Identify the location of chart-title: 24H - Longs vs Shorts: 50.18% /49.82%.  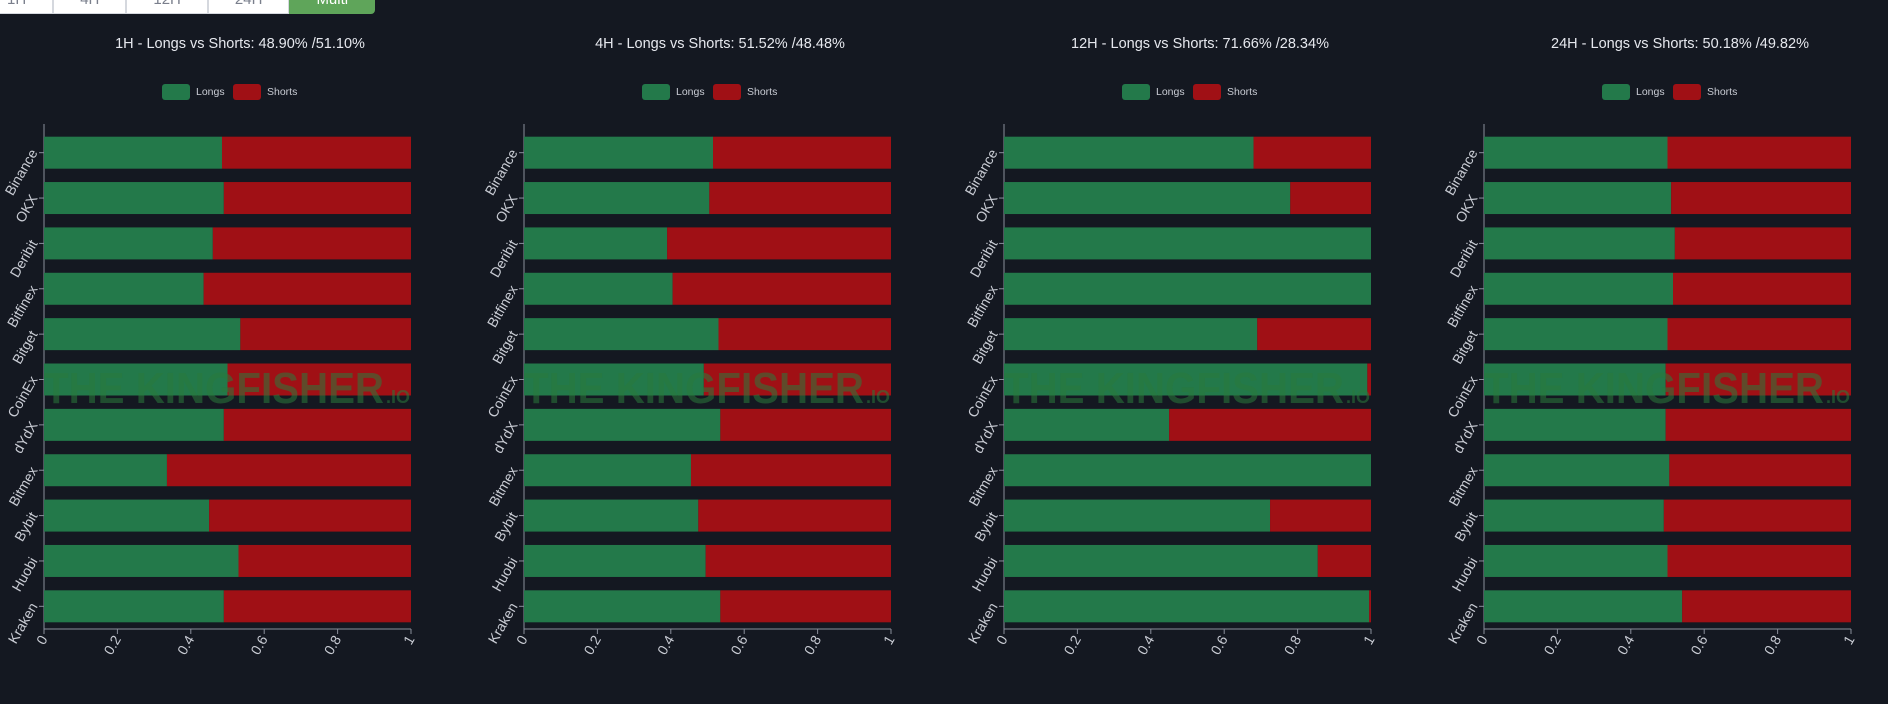
(1680, 44).